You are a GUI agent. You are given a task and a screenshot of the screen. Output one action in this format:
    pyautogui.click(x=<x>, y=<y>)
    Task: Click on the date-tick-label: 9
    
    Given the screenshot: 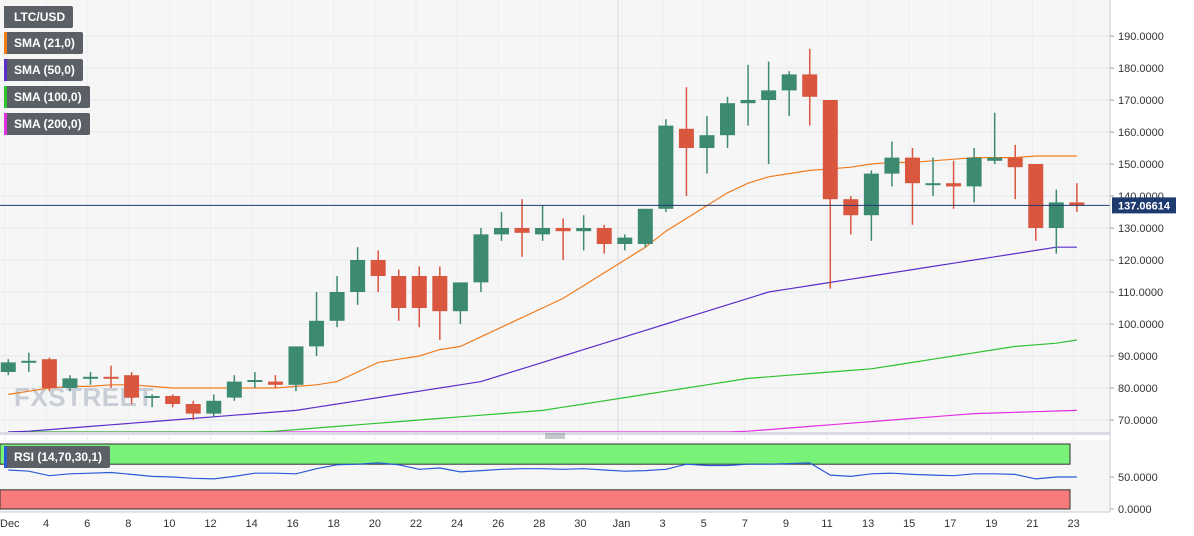 What is the action you would take?
    pyautogui.click(x=786, y=524)
    